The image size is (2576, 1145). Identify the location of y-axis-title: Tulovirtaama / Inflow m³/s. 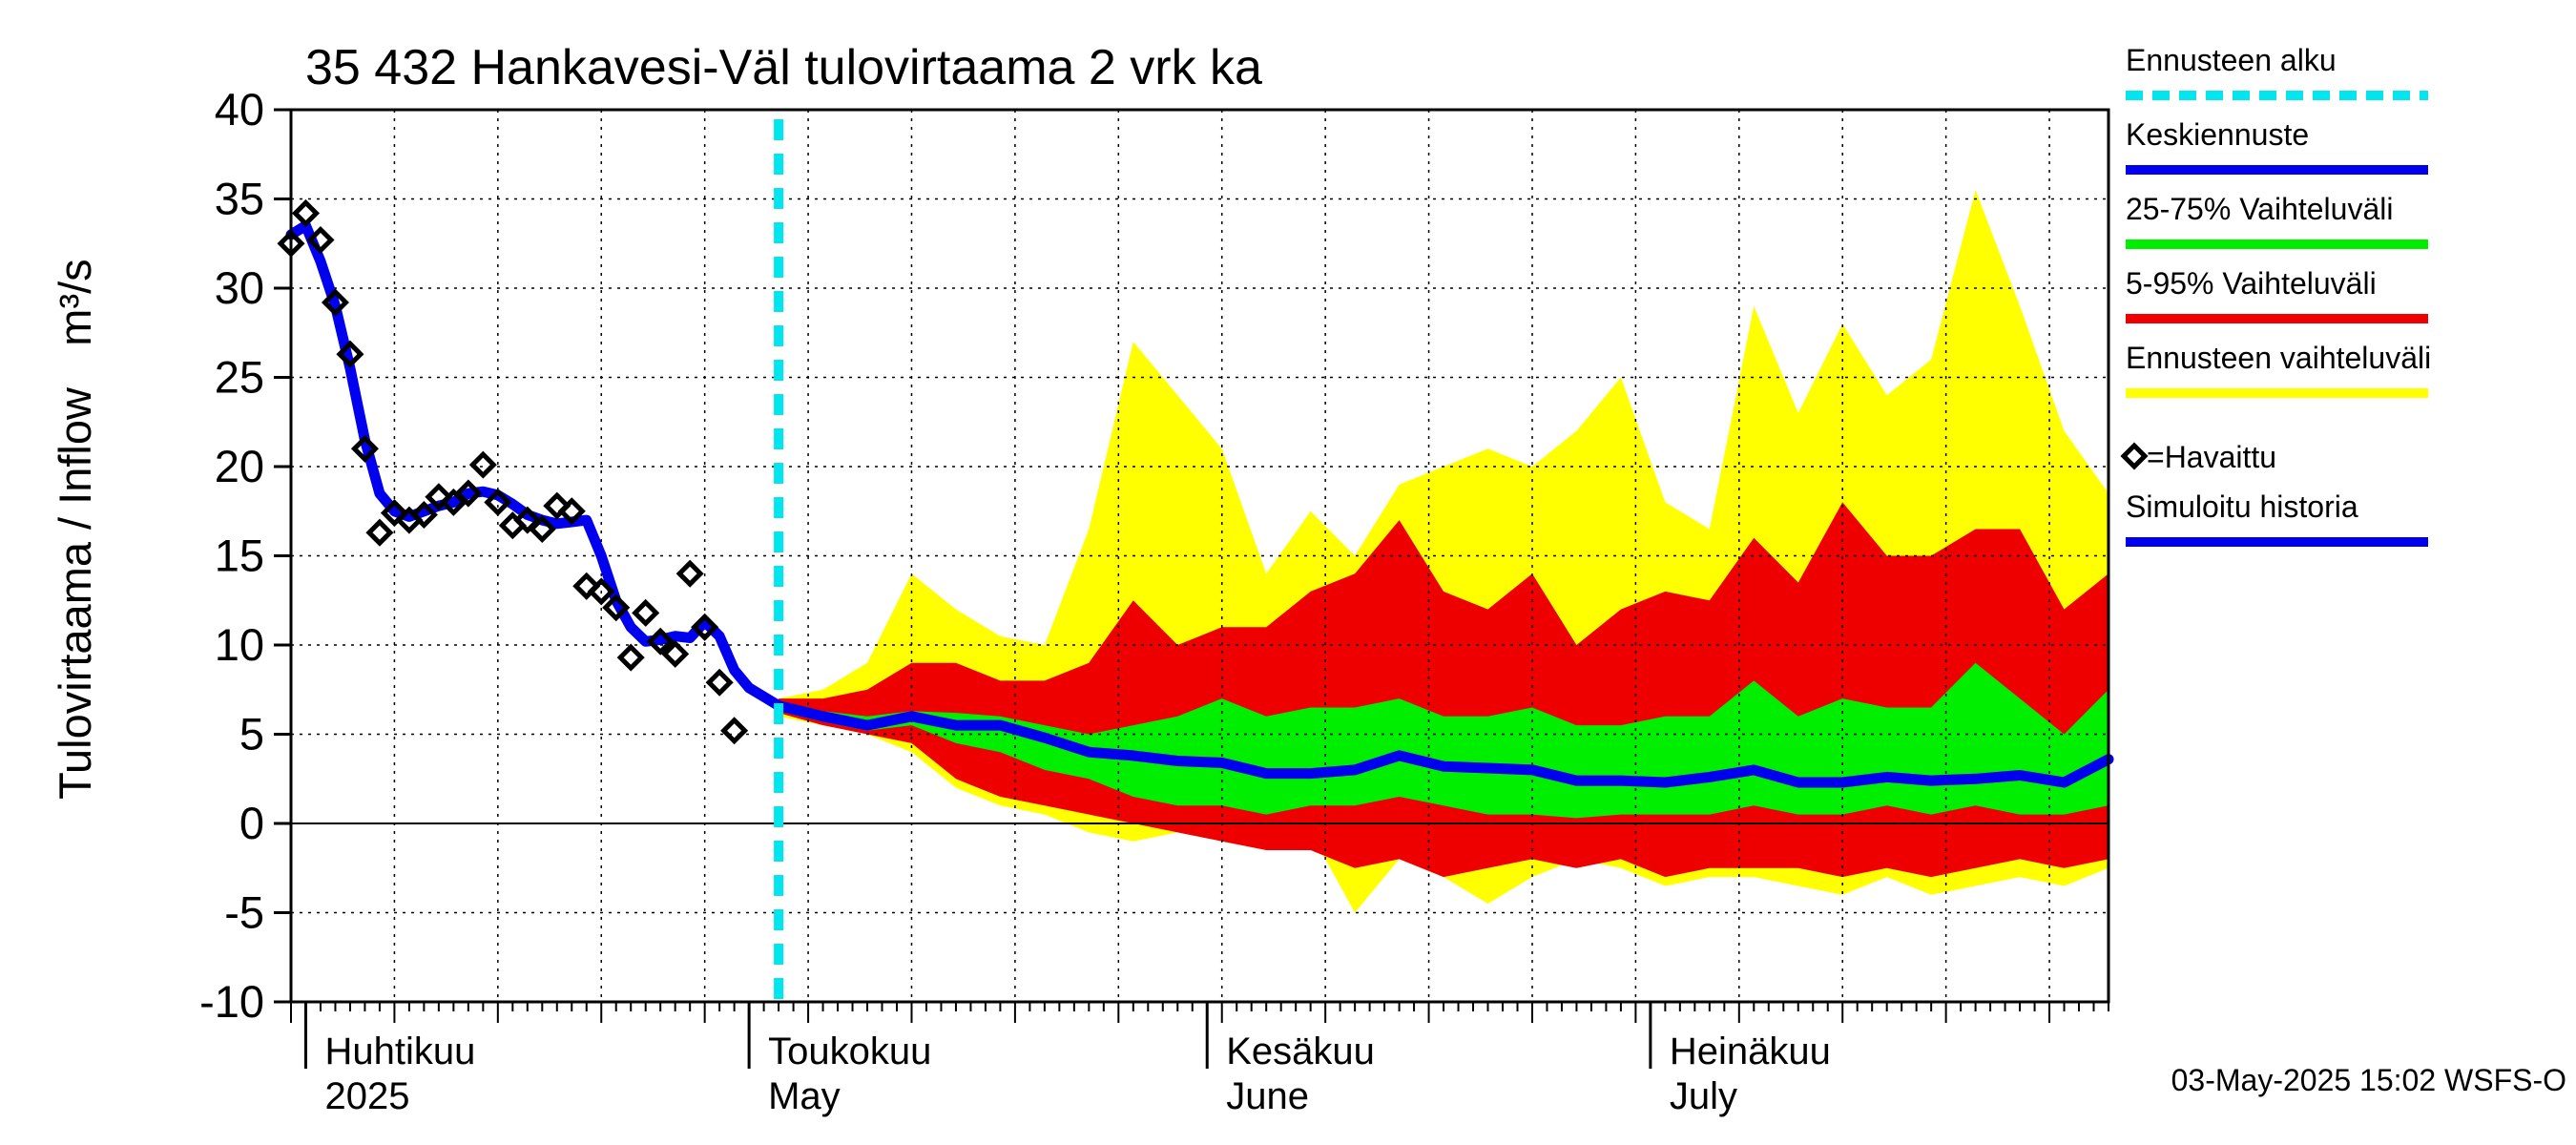
(75, 529).